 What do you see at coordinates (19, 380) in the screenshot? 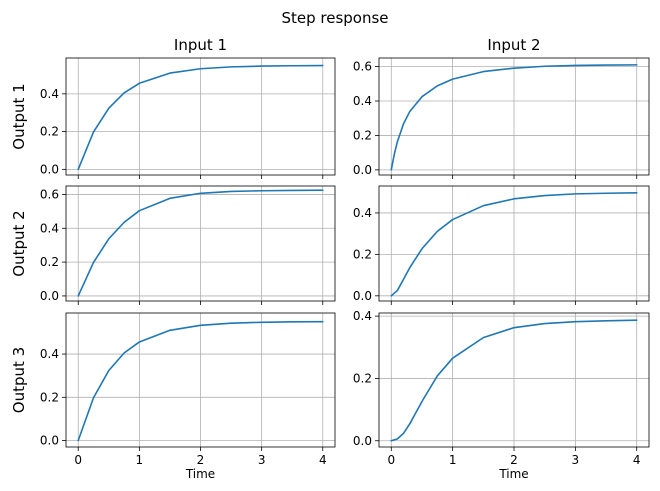
I see `row-label-output-3: Output 3` at bounding box center [19, 380].